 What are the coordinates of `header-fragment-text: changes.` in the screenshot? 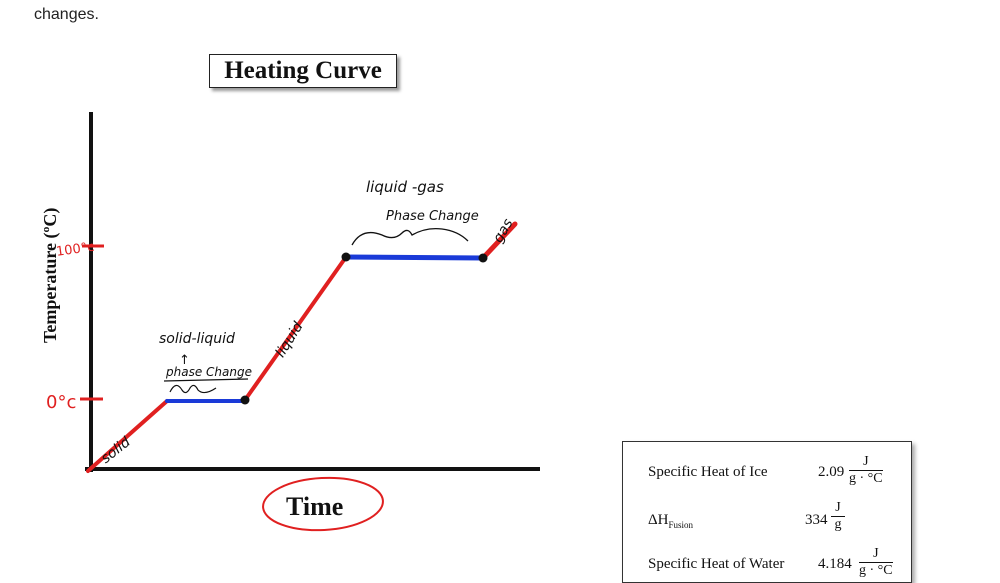 It's located at (66, 14).